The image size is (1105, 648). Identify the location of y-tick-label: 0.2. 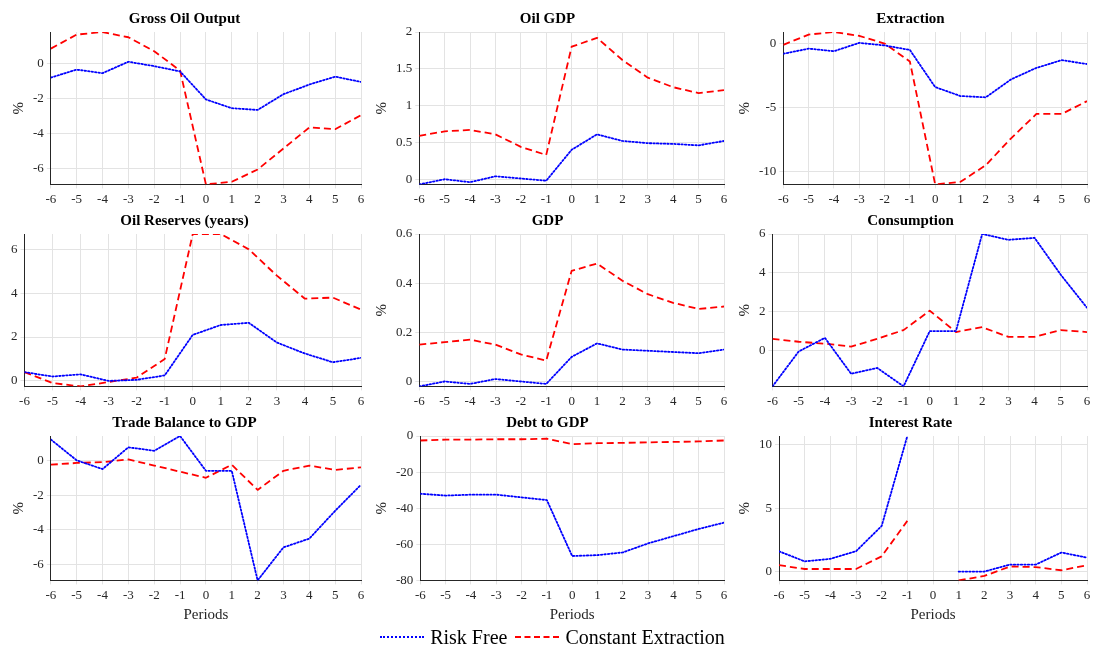
(404, 331).